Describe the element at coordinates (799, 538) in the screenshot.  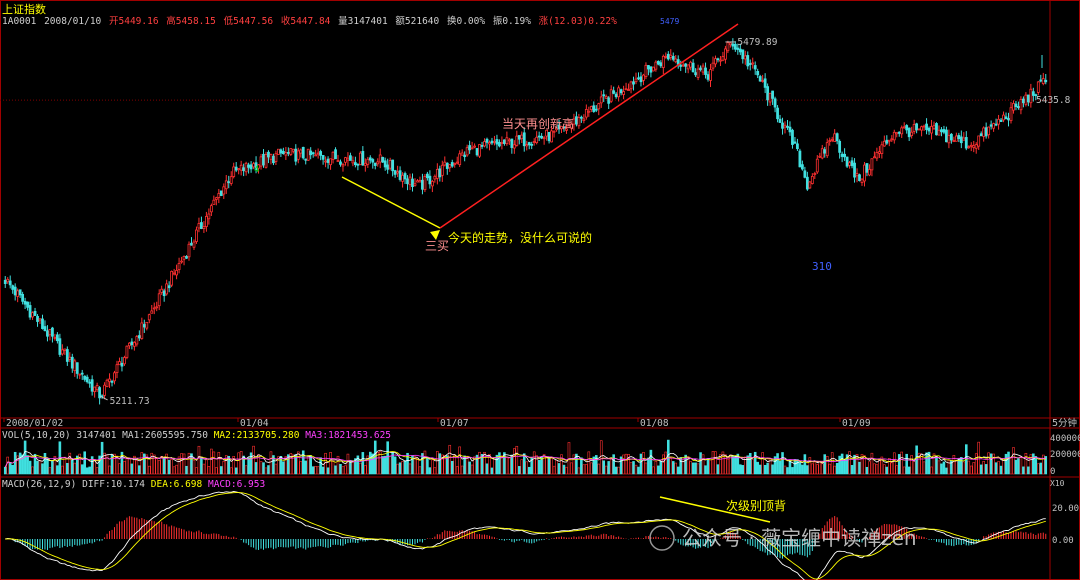
I see `watermark-text: 公众号 · 薇宝缠中读禅zen` at that location.